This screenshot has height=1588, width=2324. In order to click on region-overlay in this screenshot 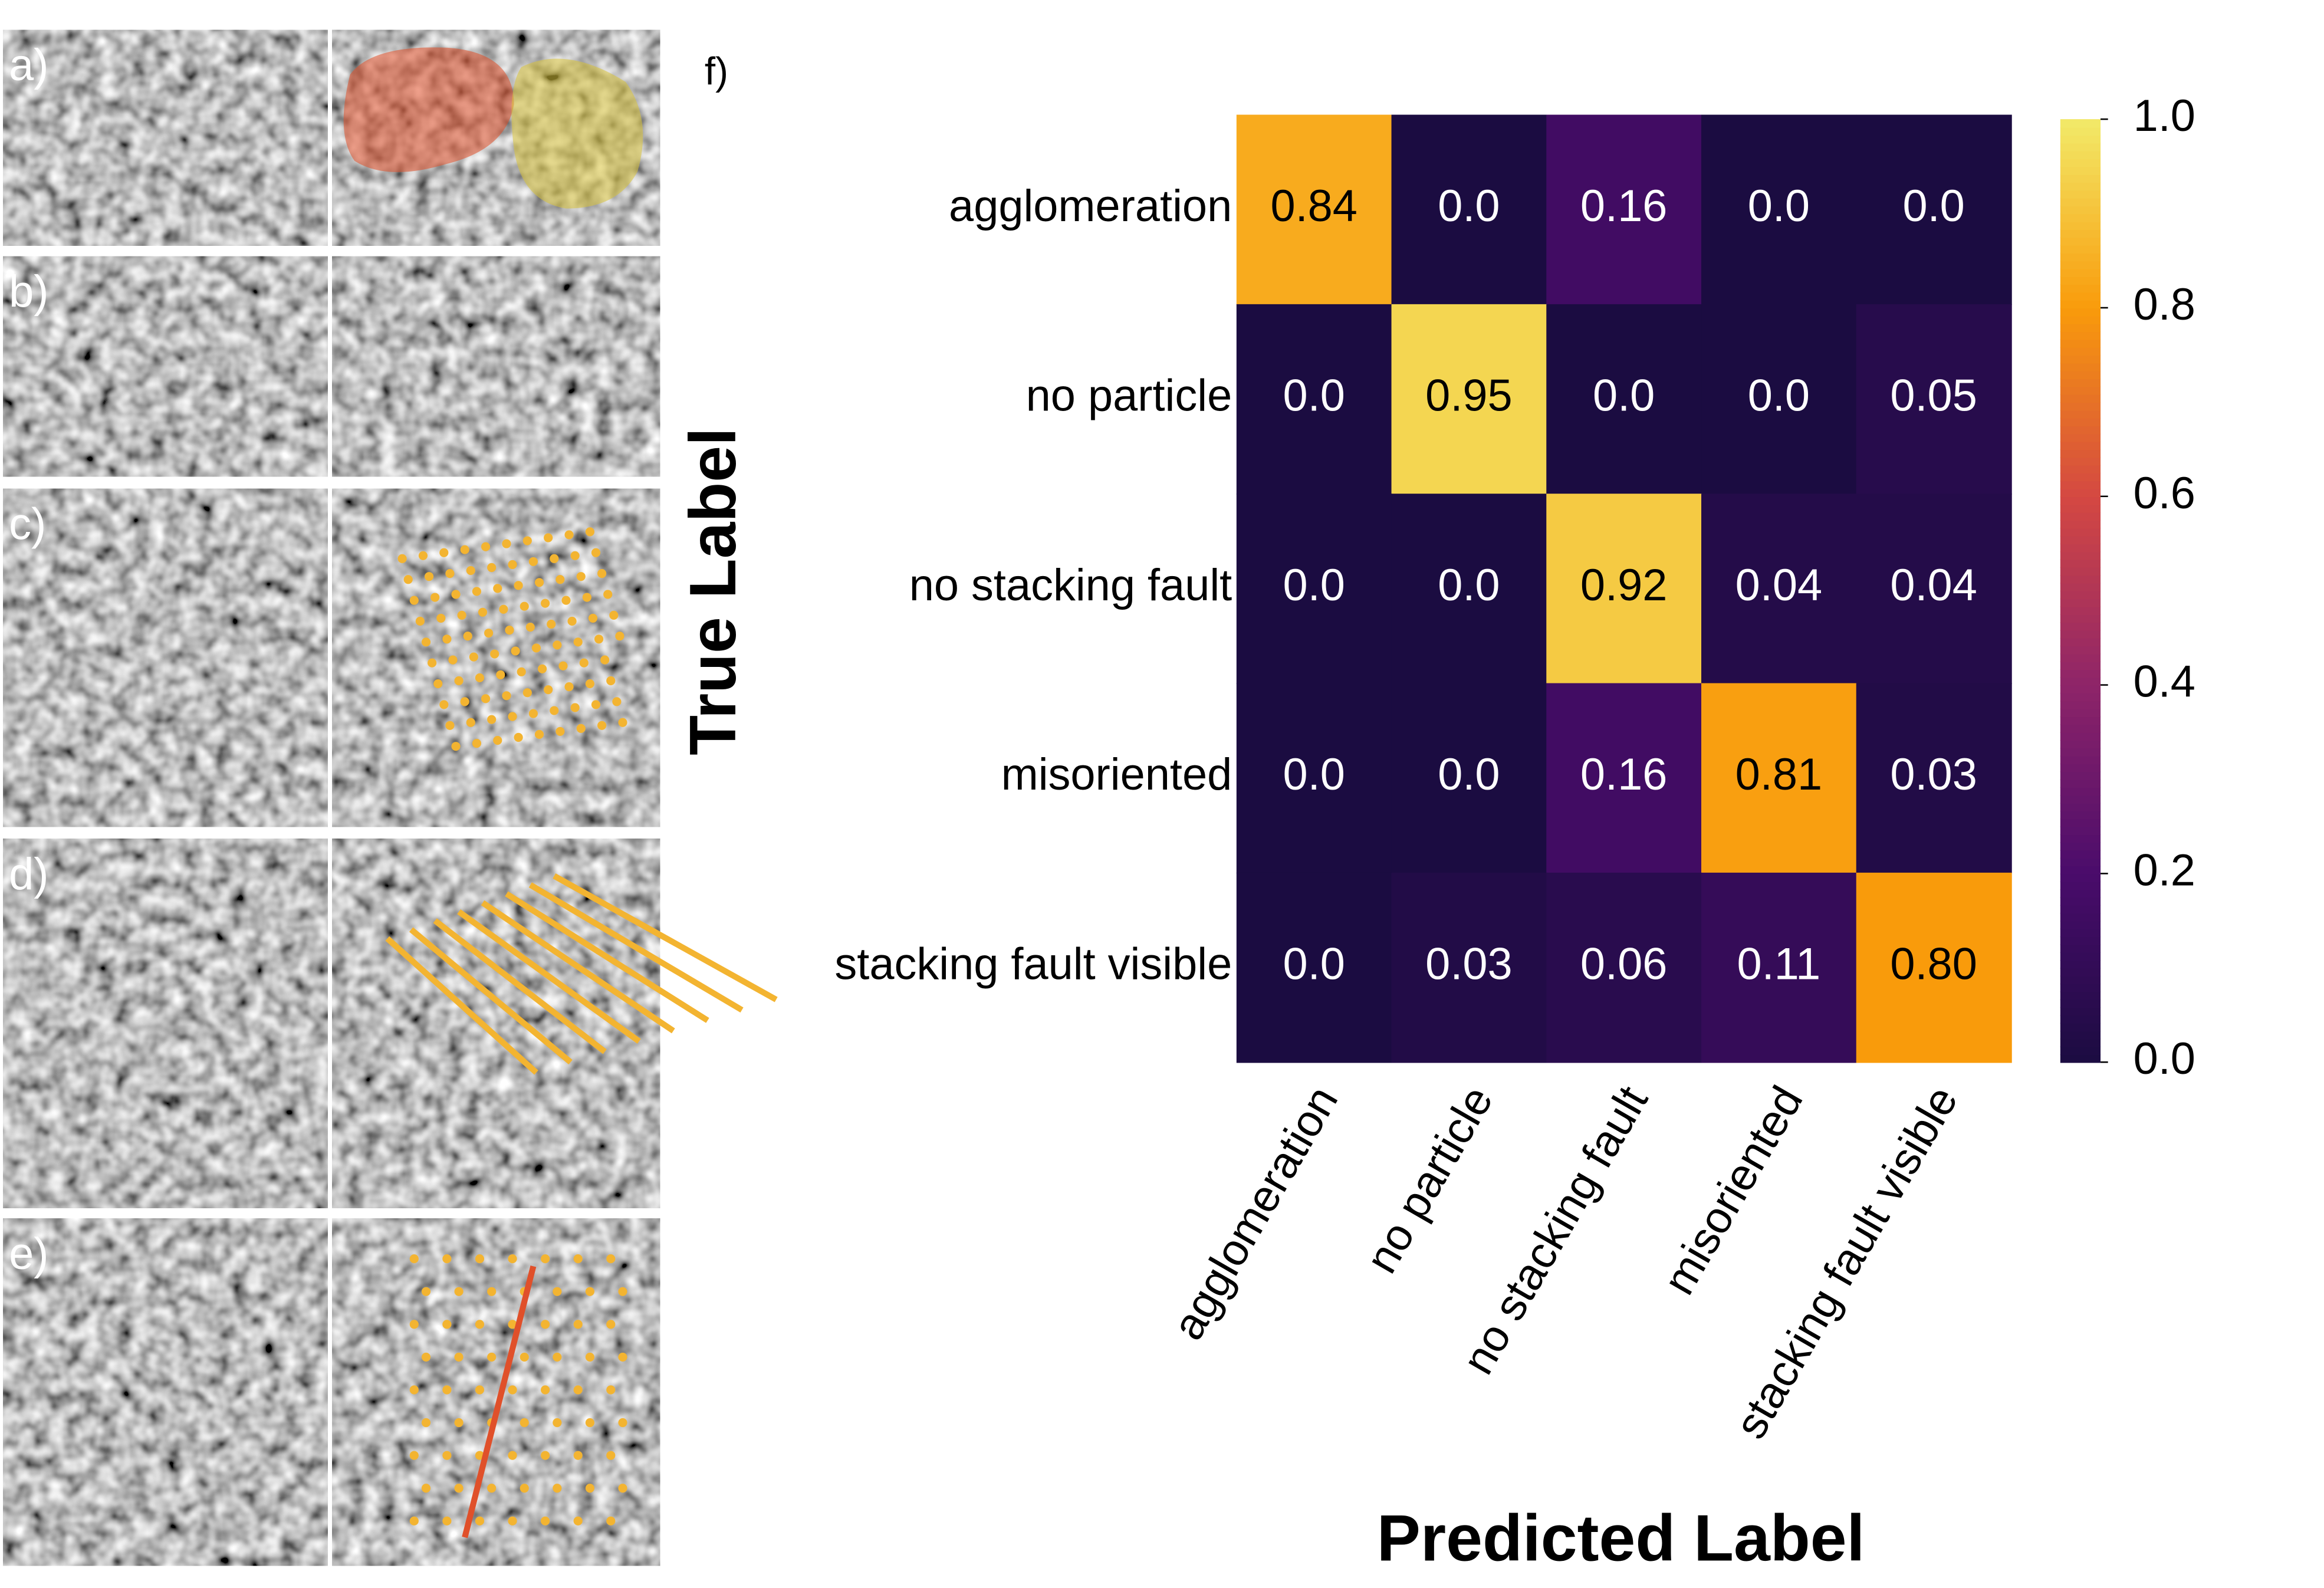, I will do `click(577, 133)`.